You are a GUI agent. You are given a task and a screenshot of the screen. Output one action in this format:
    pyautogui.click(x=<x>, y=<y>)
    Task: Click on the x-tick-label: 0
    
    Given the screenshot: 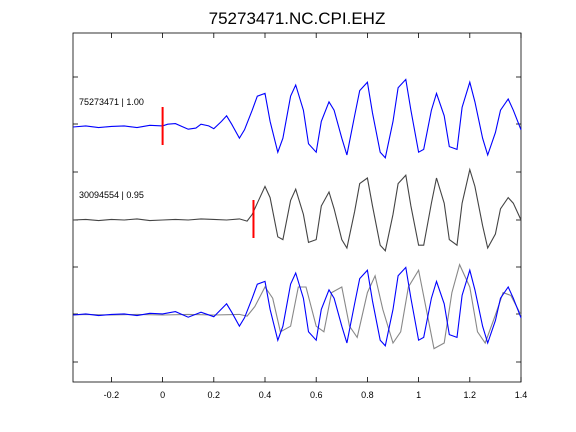 What is the action you would take?
    pyautogui.click(x=162, y=395)
    